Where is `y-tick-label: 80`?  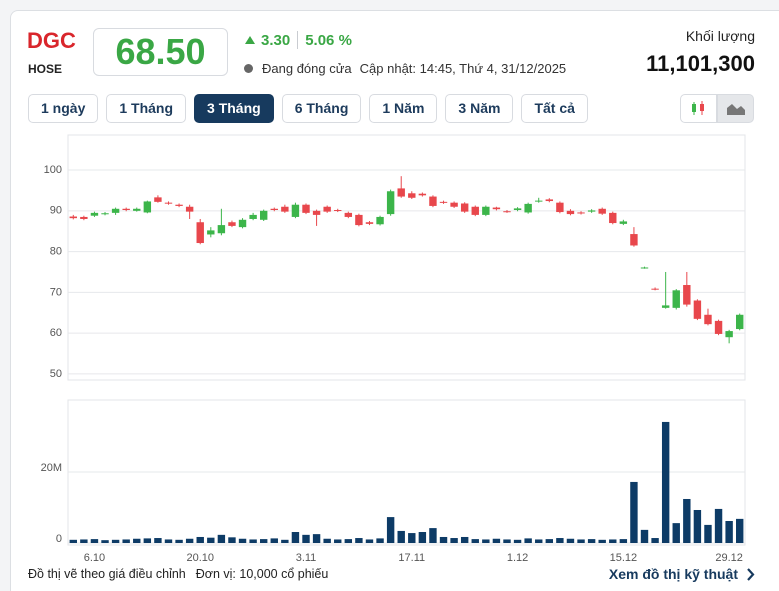
y-tick-label: 80 is located at coordinates (56, 251).